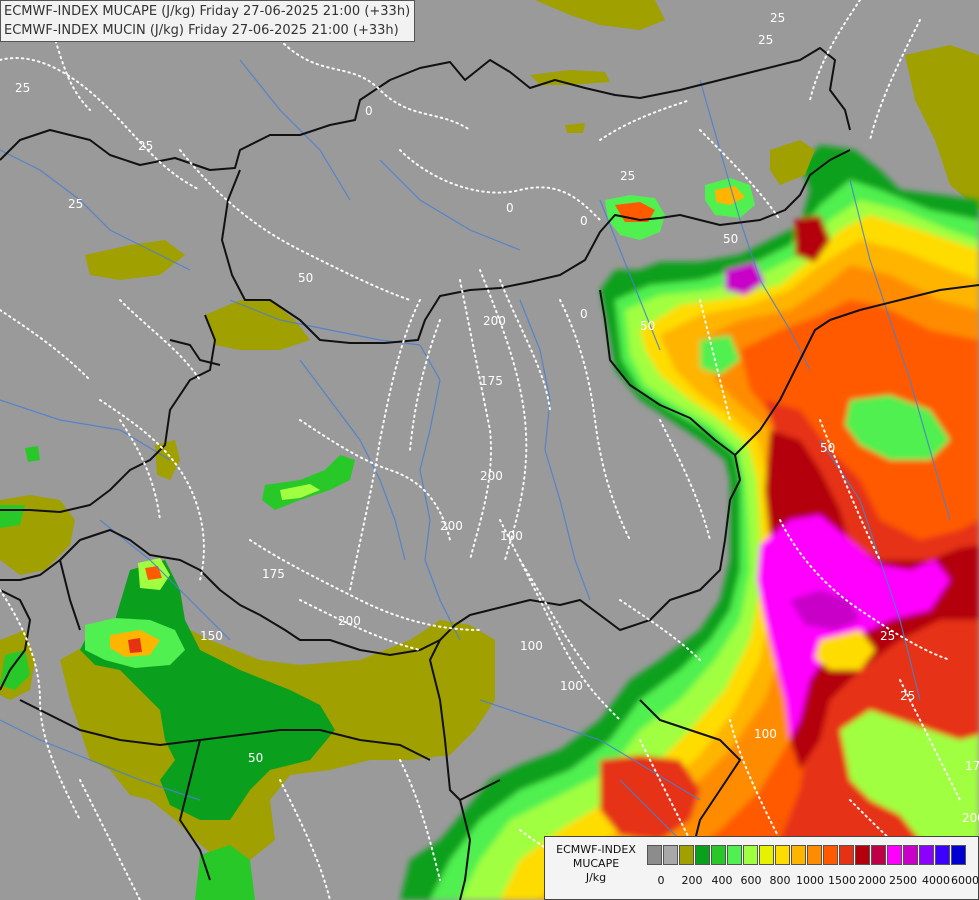 The height and width of the screenshot is (900, 979). What do you see at coordinates (211, 636) in the screenshot?
I see `contour-value-label: 150` at bounding box center [211, 636].